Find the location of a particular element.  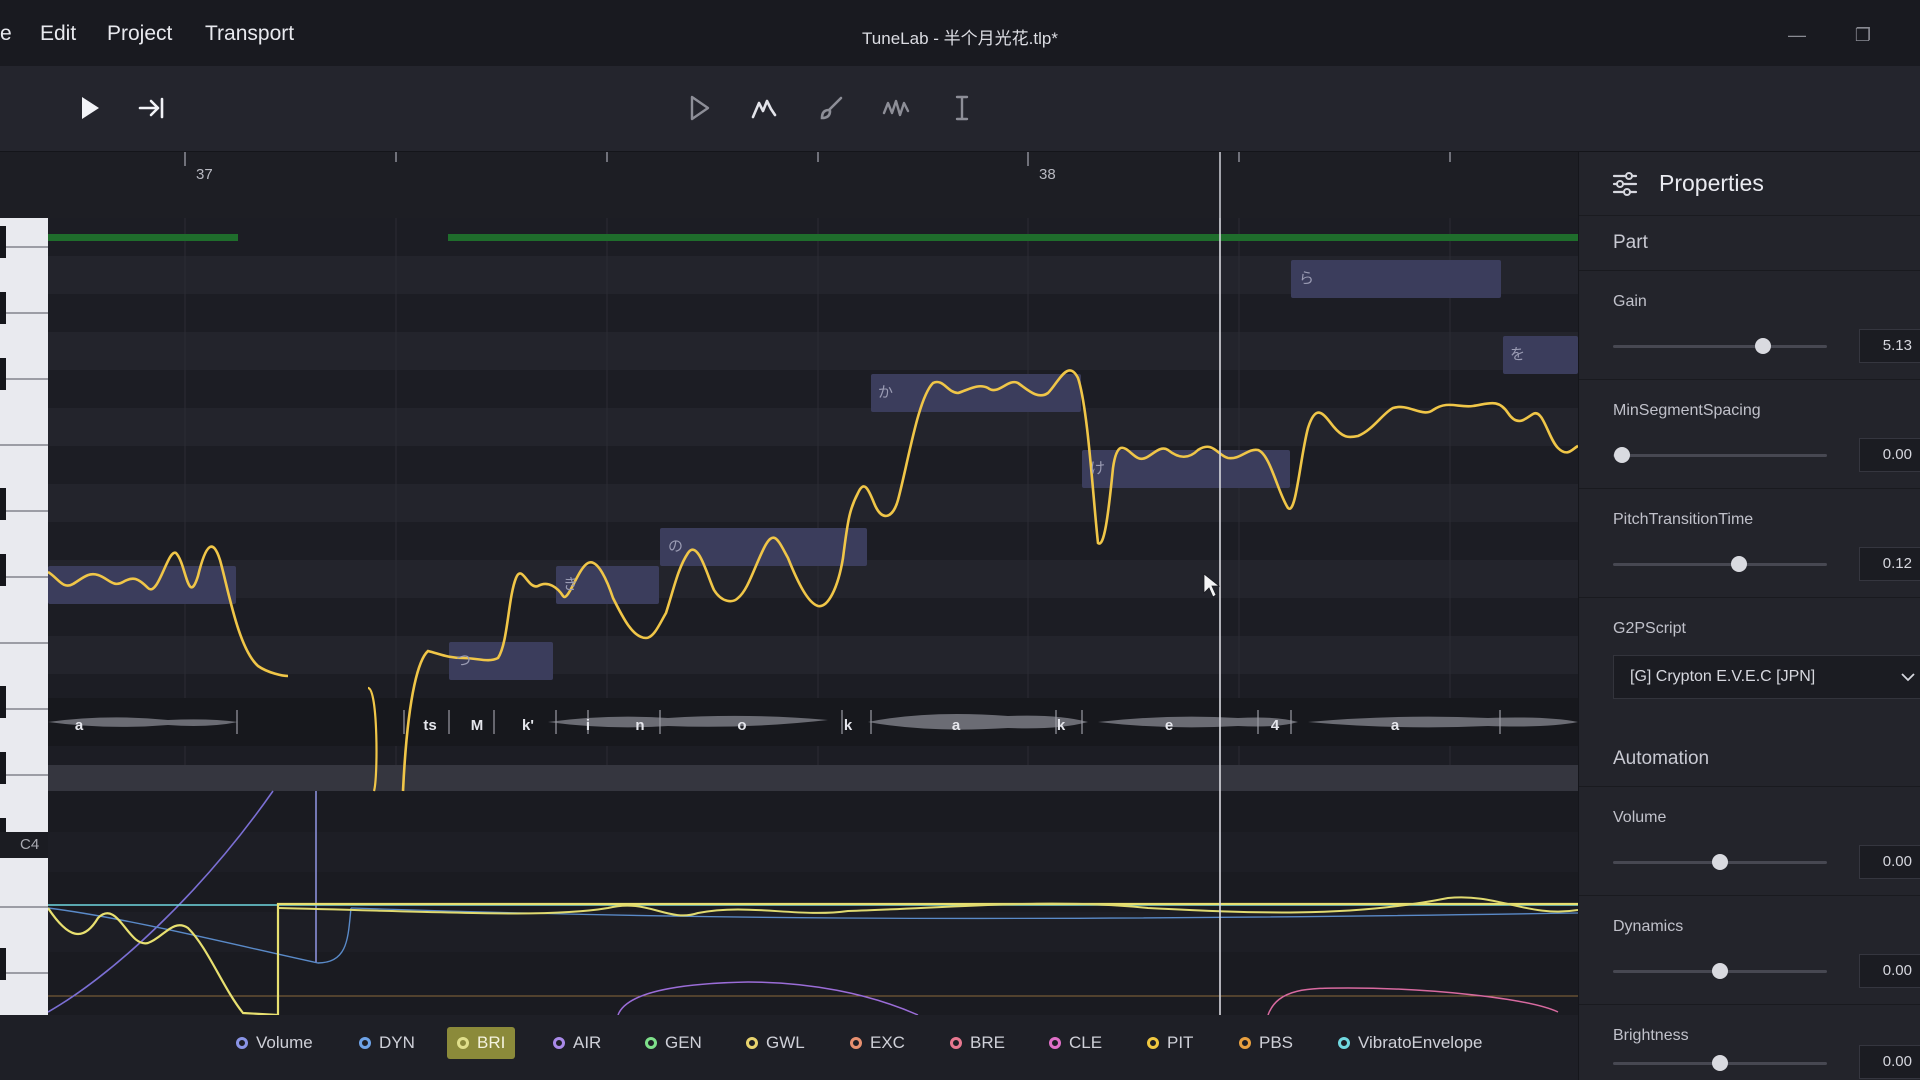

phoneme-label: ts is located at coordinates (430, 725).